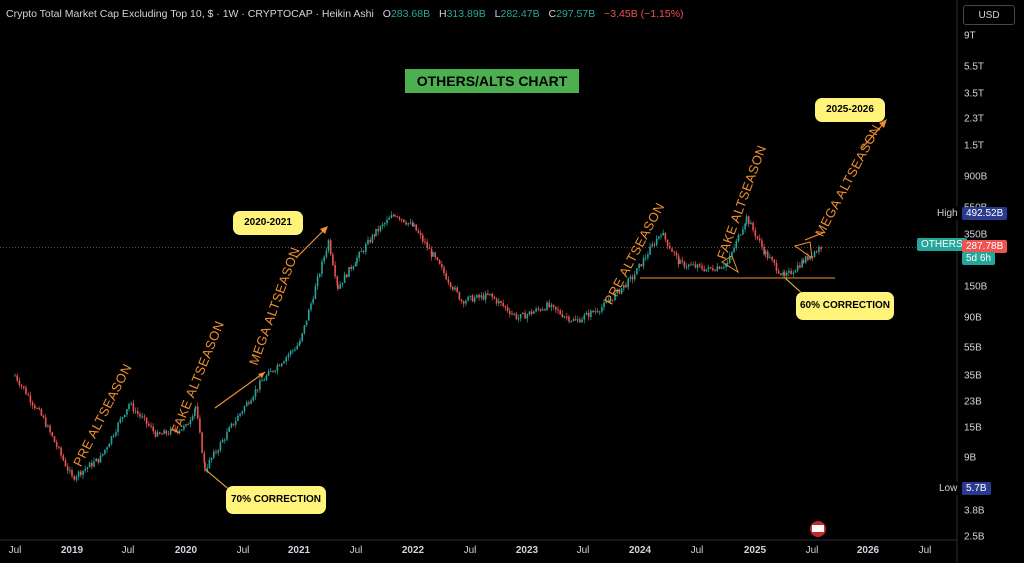  Describe the element at coordinates (973, 376) in the screenshot. I see `y-tick-label: 35B` at that location.